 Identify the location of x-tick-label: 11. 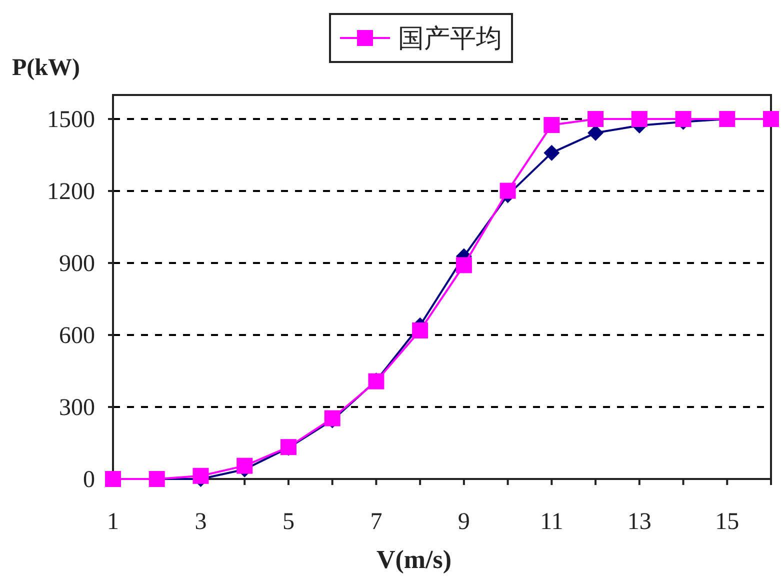
(552, 522).